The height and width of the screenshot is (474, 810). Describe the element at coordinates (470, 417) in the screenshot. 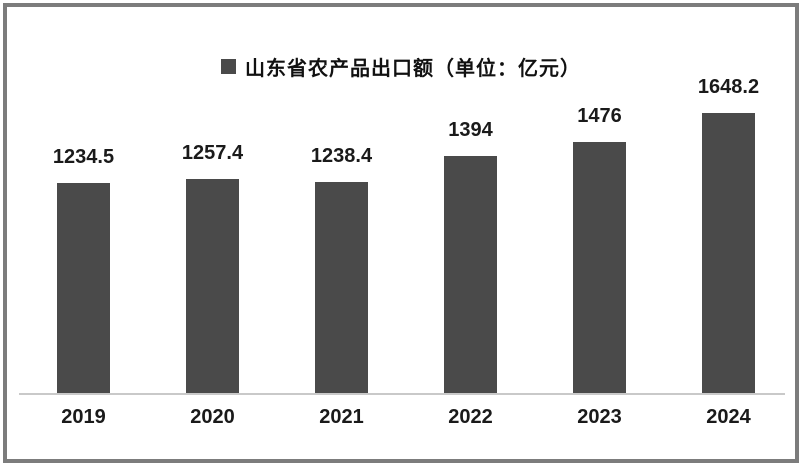

I see `x-axis-tick-label: 2022` at that location.